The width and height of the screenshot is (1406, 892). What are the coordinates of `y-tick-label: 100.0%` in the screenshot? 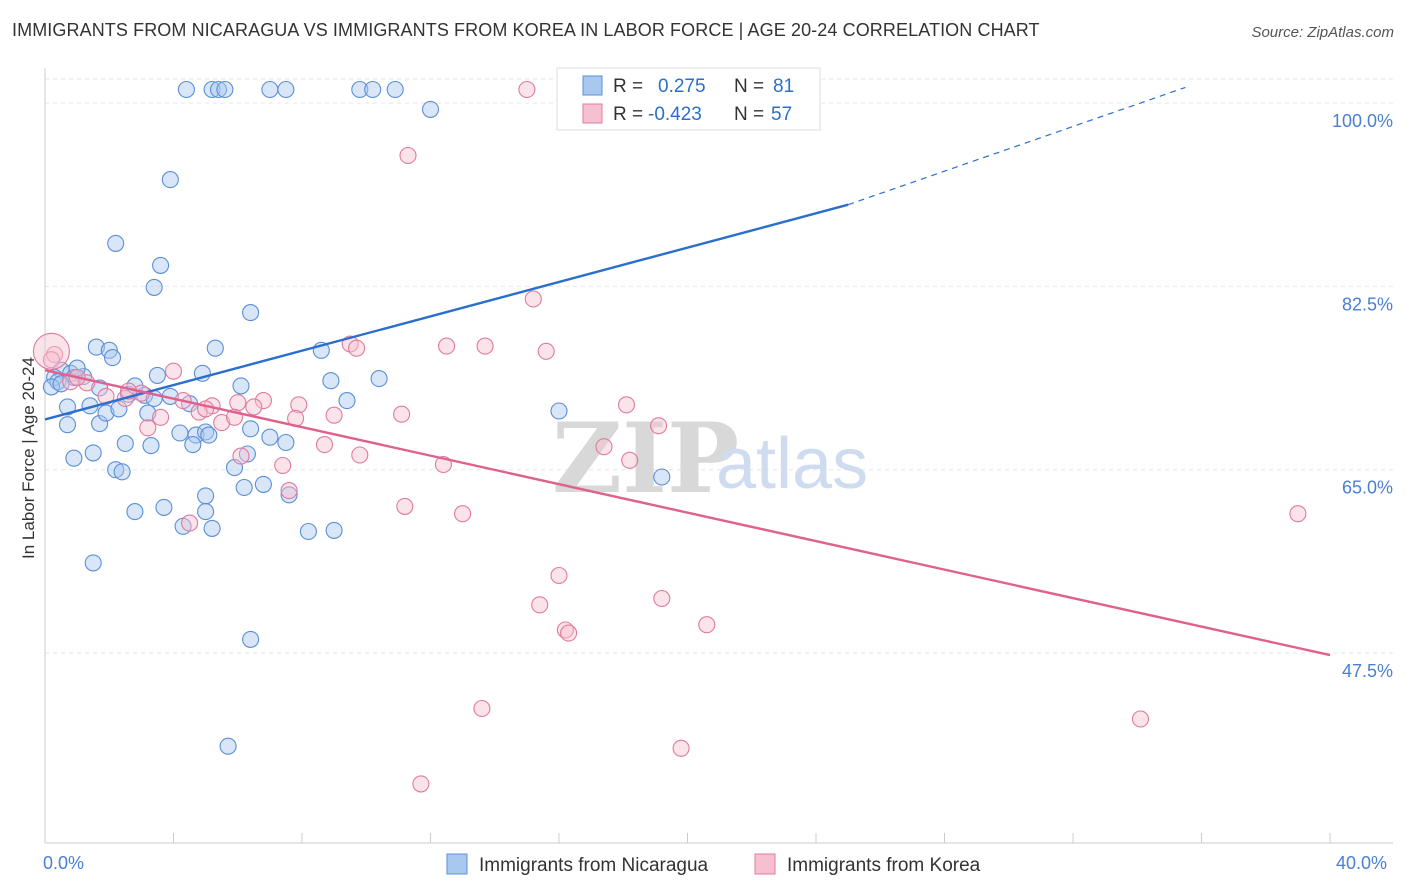 It's located at (1362, 121).